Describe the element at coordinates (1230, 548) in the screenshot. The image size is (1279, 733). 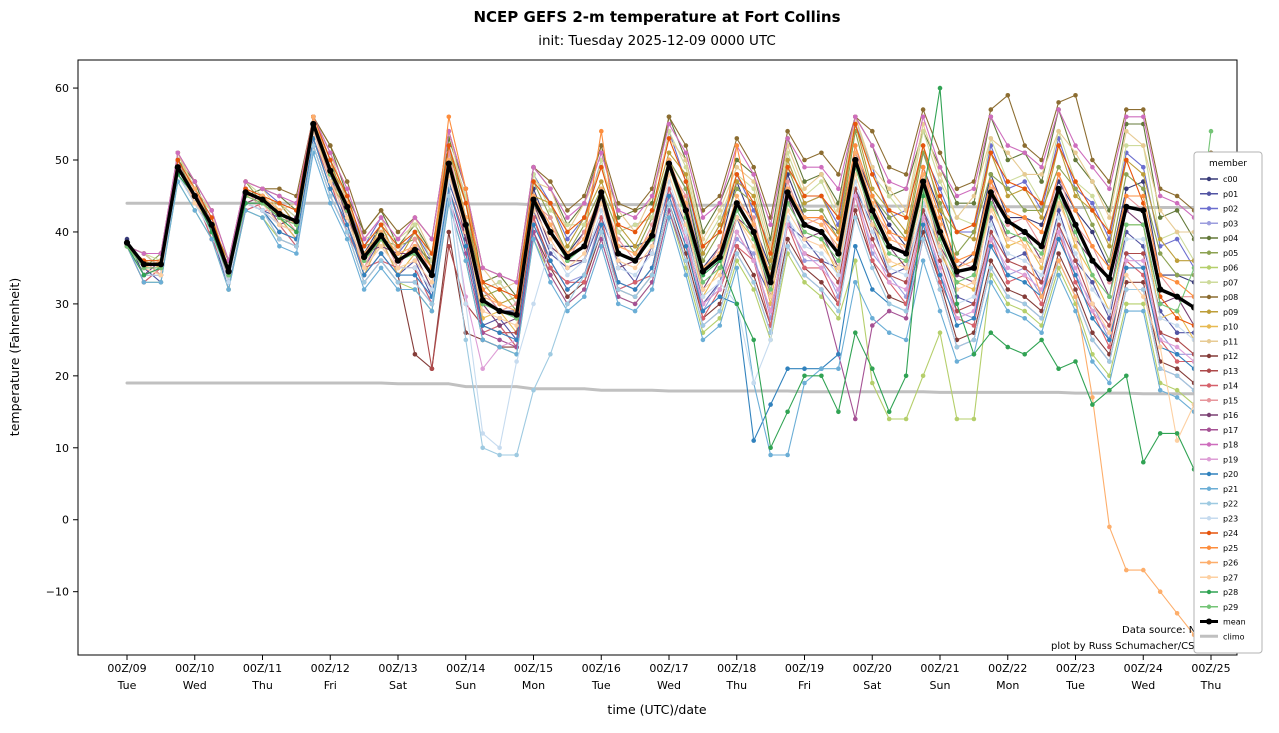
I see `legend-entry-label: p25` at that location.